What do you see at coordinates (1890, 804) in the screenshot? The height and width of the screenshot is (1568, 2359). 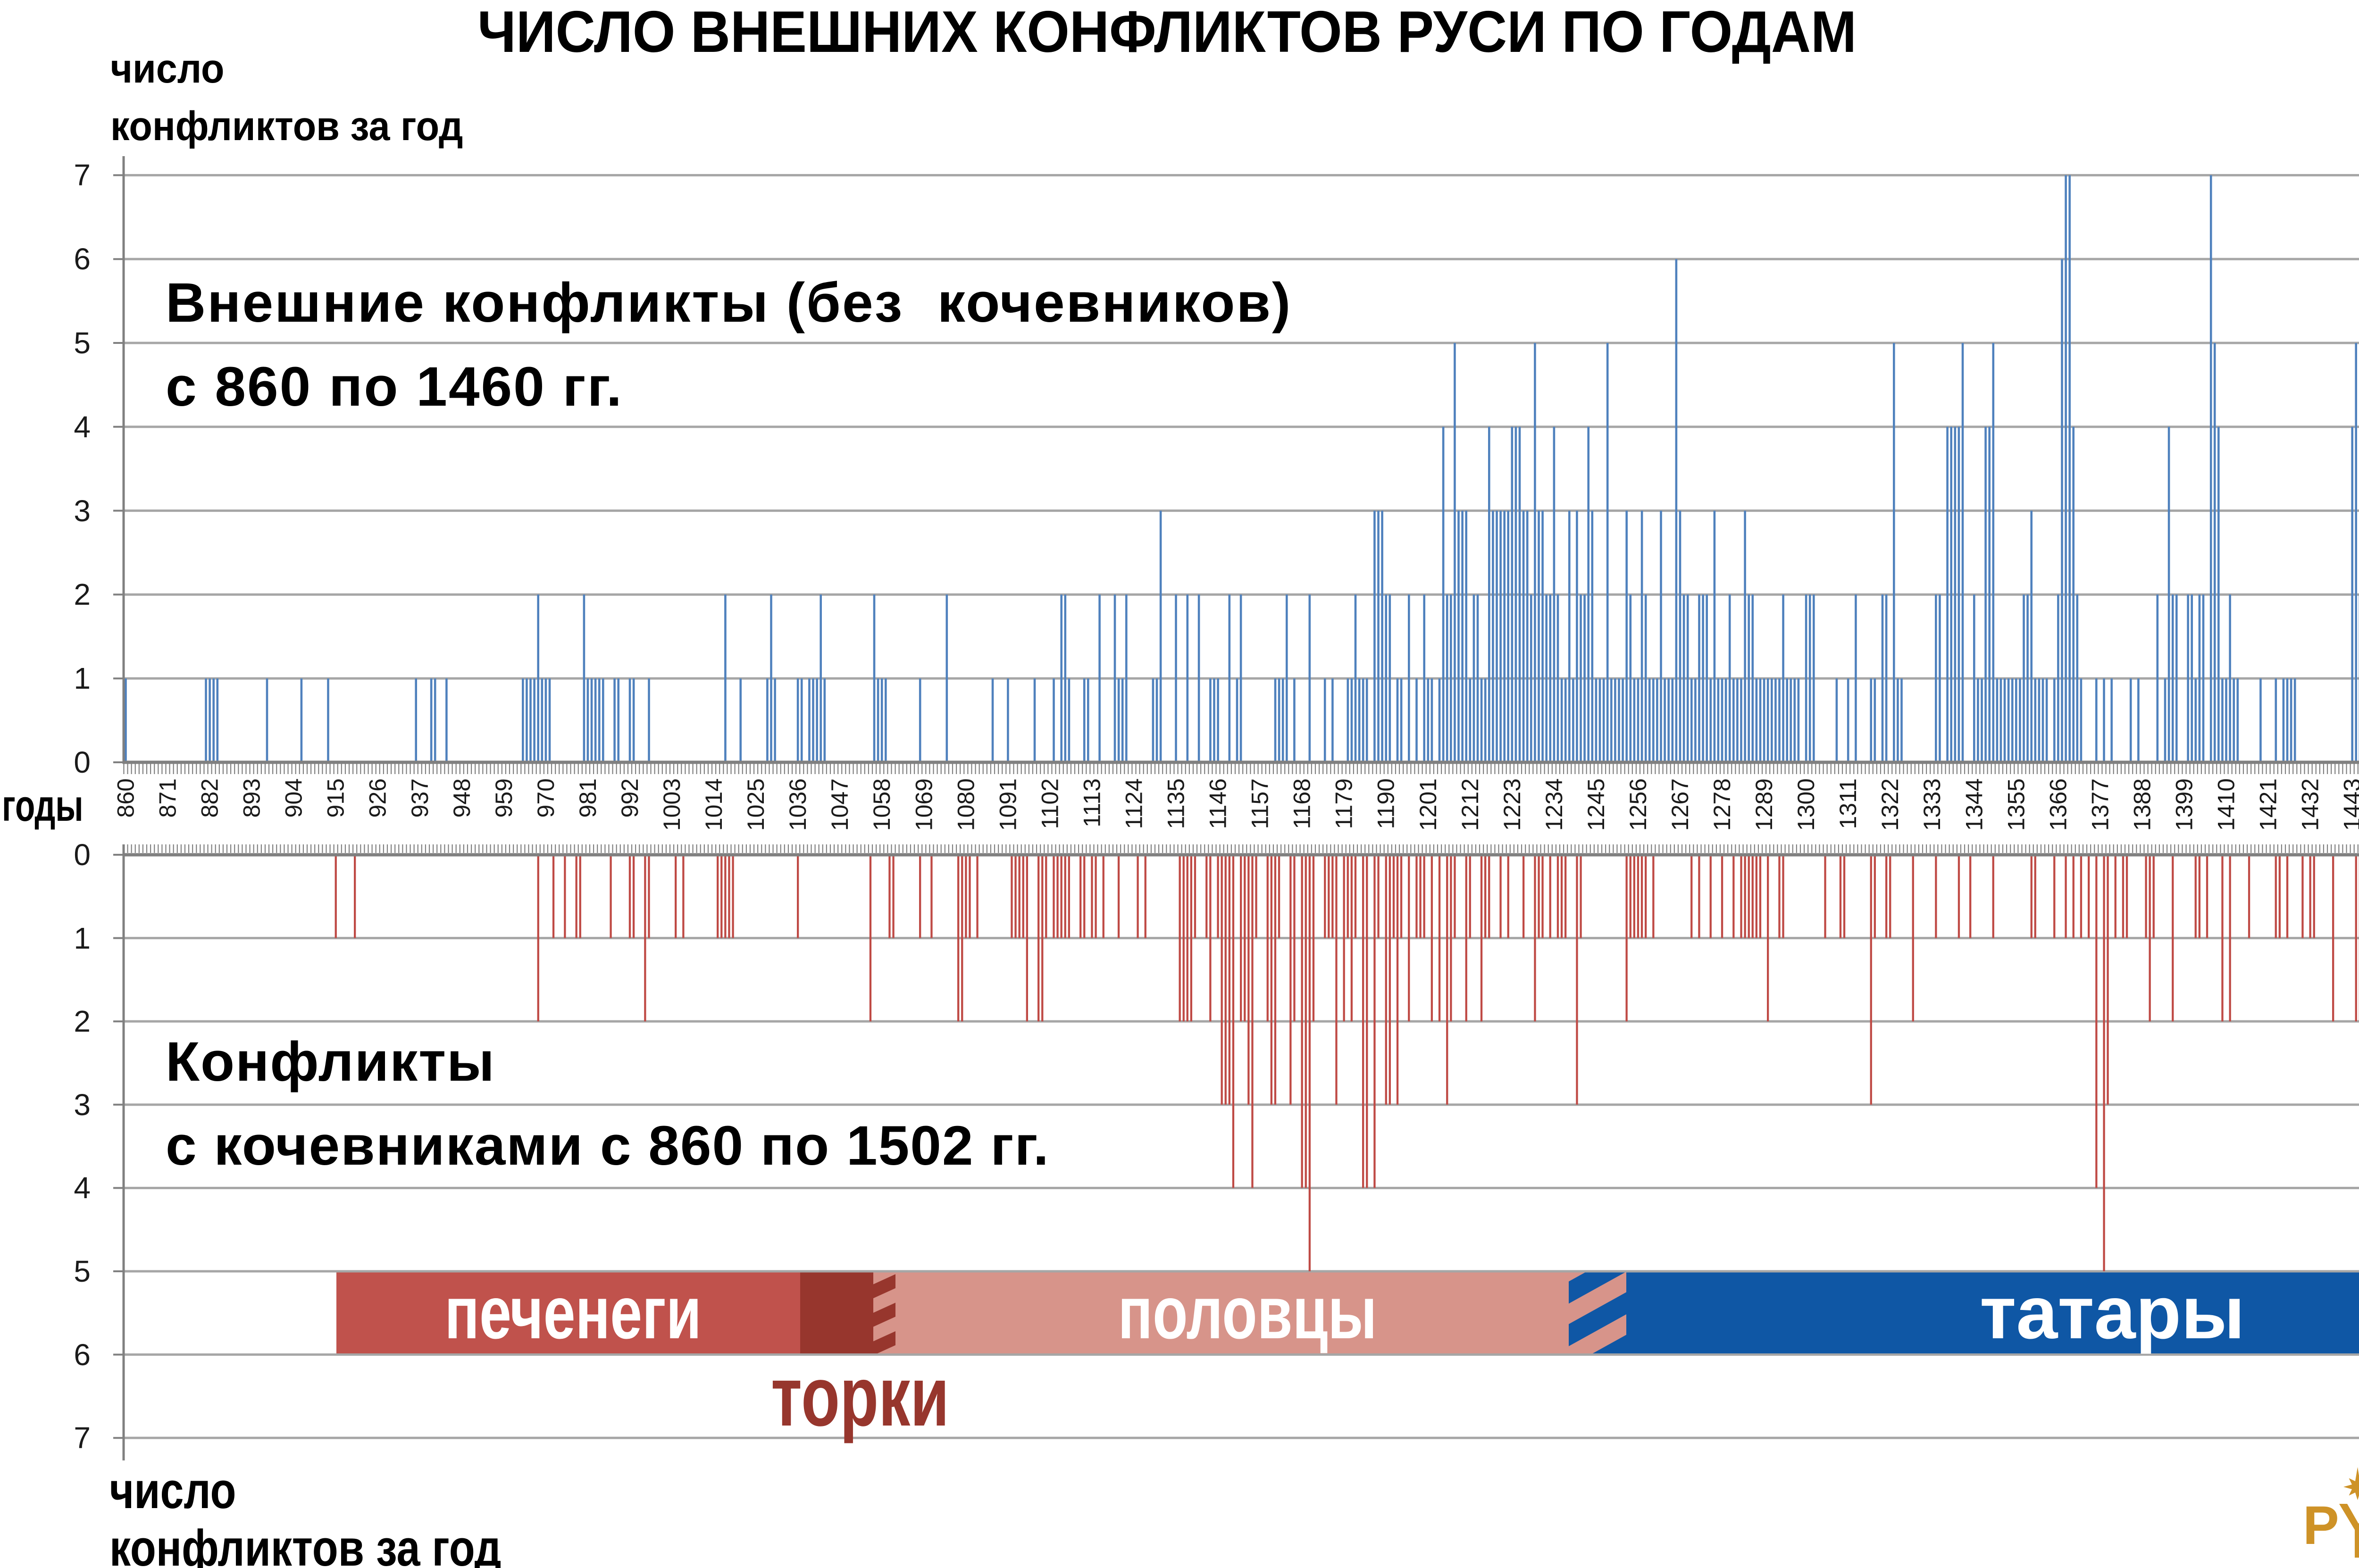 I see `svg-text: 1322` at bounding box center [1890, 804].